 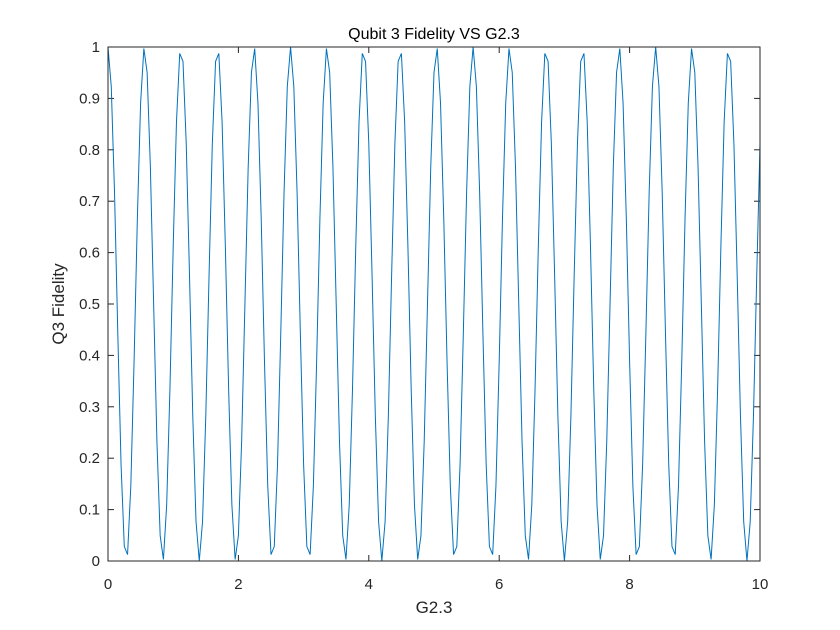 What do you see at coordinates (89, 253) in the screenshot?
I see `y-tick-label: 0.6` at bounding box center [89, 253].